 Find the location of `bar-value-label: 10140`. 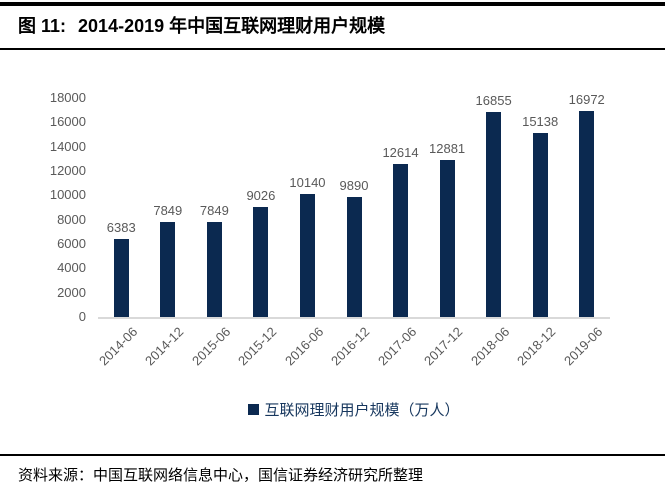

bar-value-label: 10140 is located at coordinates (307, 182).